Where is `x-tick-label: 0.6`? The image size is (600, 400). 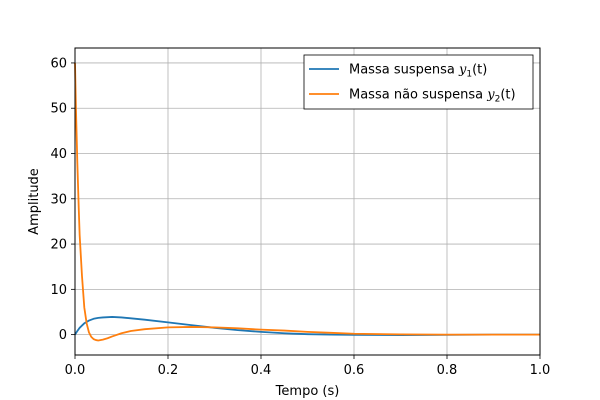
x-tick-label: 0.6 is located at coordinates (354, 370).